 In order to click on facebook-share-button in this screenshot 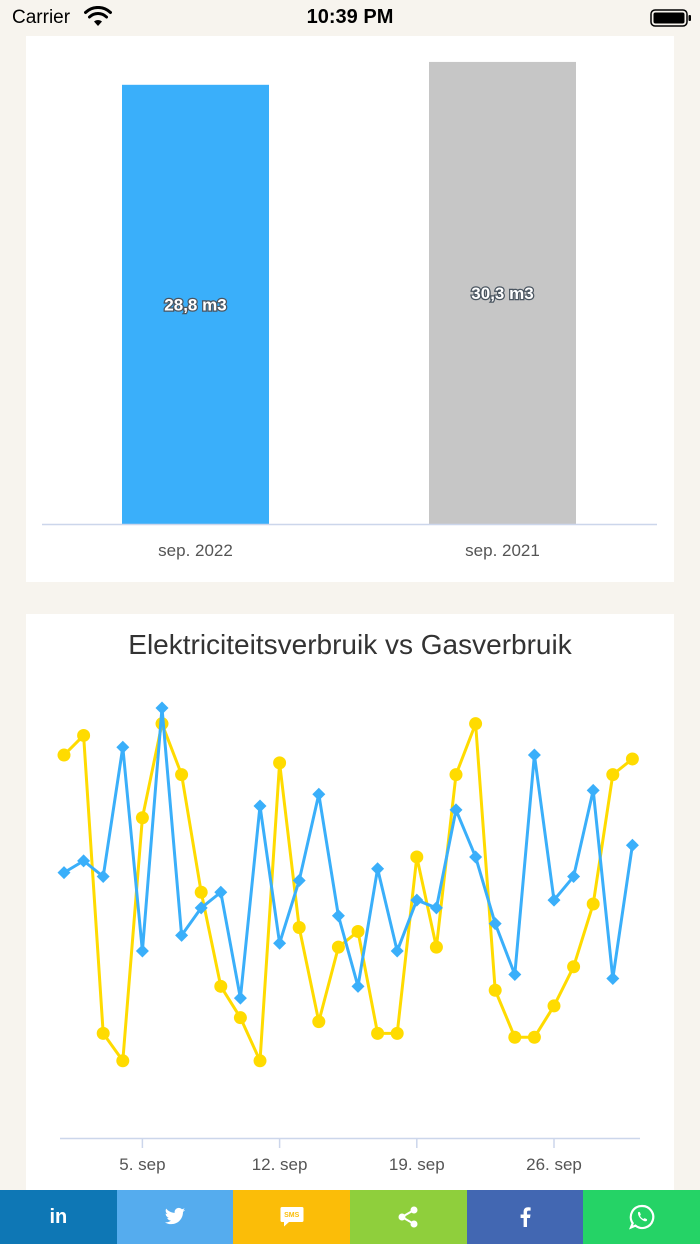, I will do `click(525, 1217)`.